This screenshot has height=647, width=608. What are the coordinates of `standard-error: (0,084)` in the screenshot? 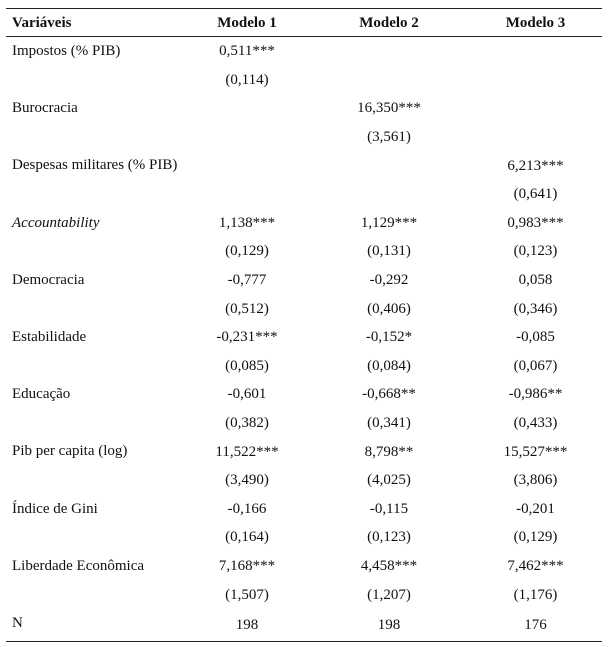 It's located at (389, 365).